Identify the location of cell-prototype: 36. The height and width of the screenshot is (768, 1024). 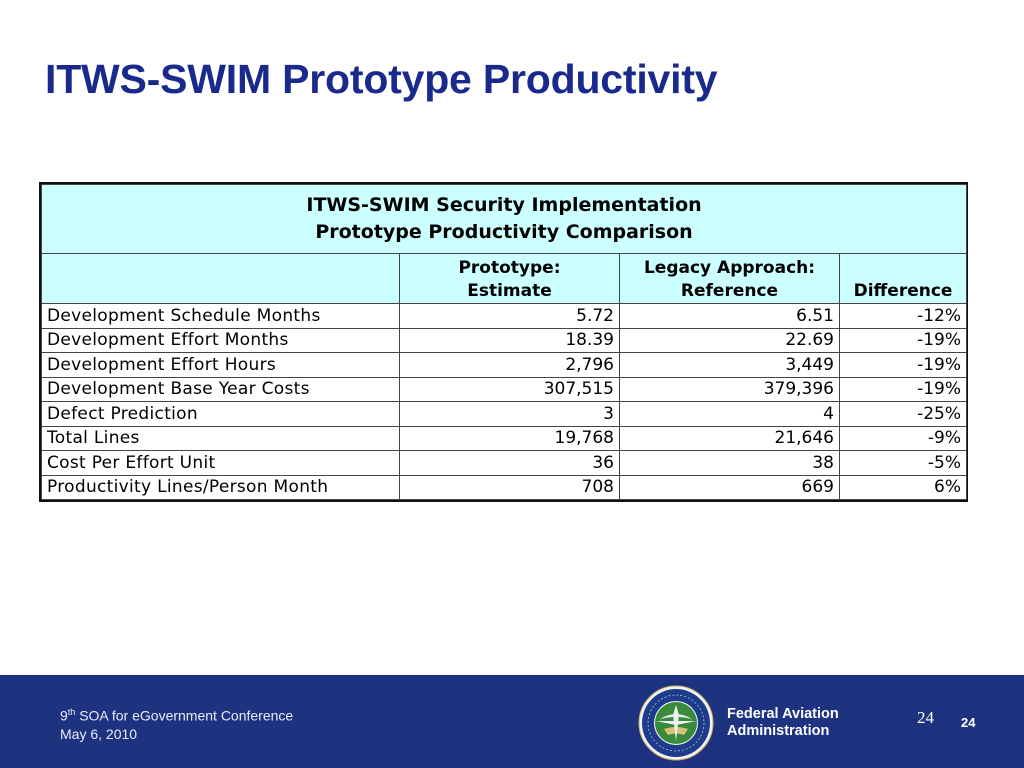
(509, 463).